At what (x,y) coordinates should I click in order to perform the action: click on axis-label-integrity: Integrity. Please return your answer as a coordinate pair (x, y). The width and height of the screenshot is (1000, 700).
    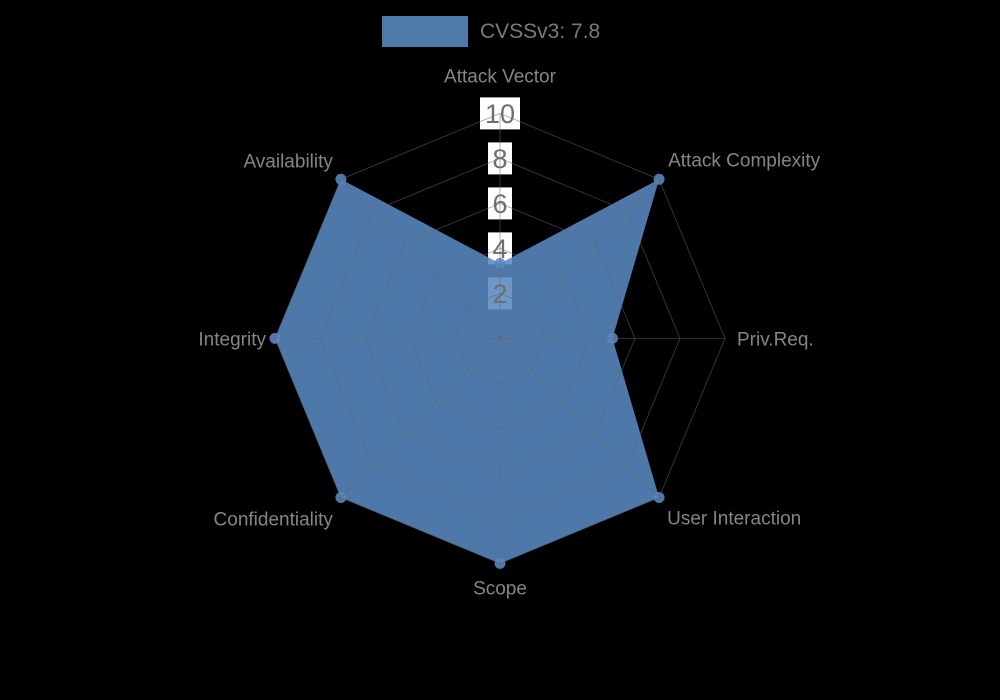
    Looking at the image, I should click on (232, 339).